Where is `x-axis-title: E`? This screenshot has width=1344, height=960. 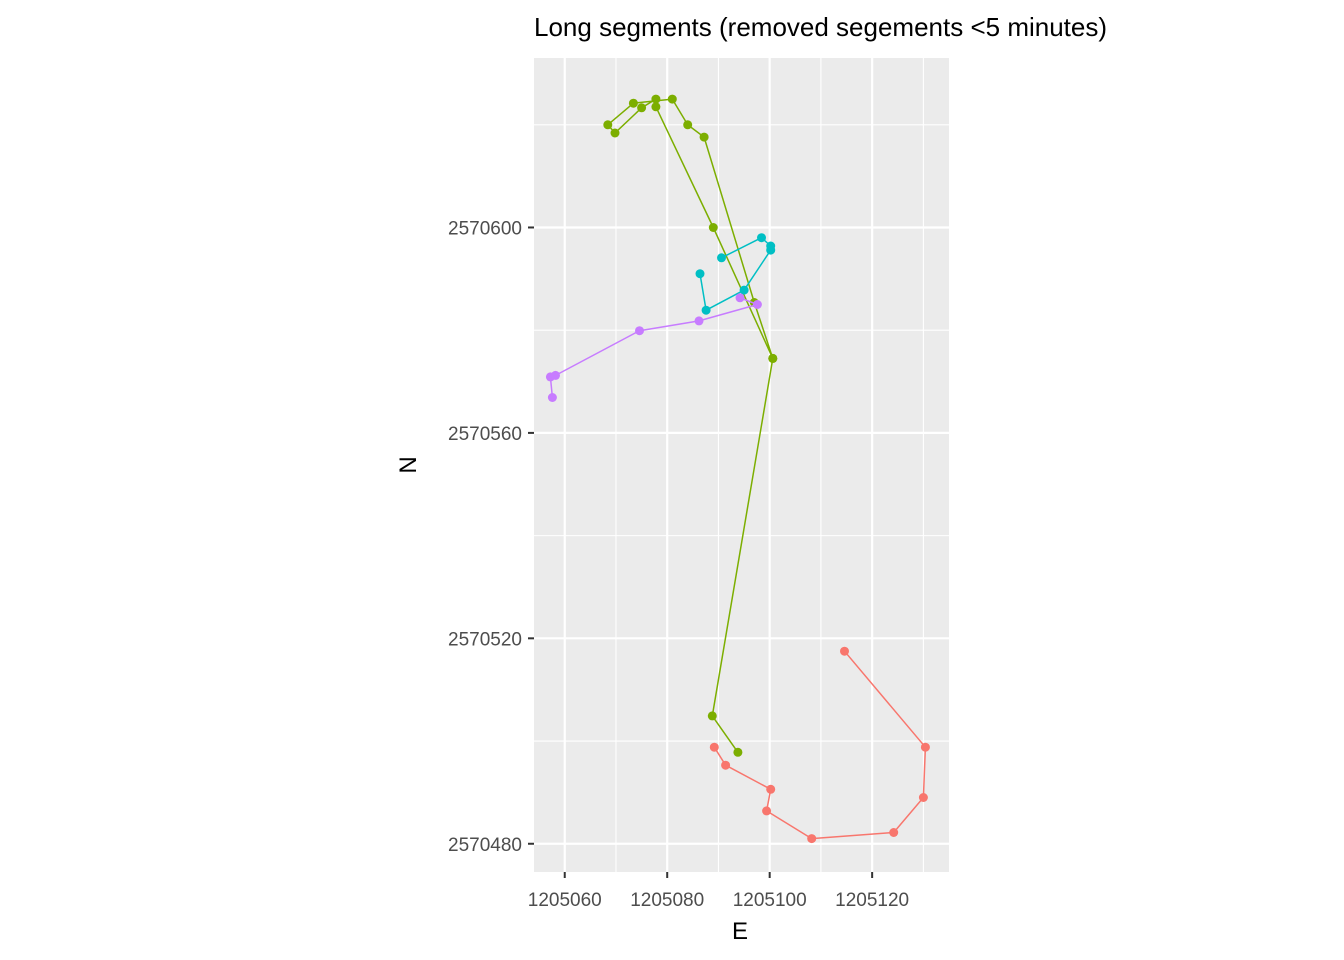 x-axis-title: E is located at coordinates (740, 931).